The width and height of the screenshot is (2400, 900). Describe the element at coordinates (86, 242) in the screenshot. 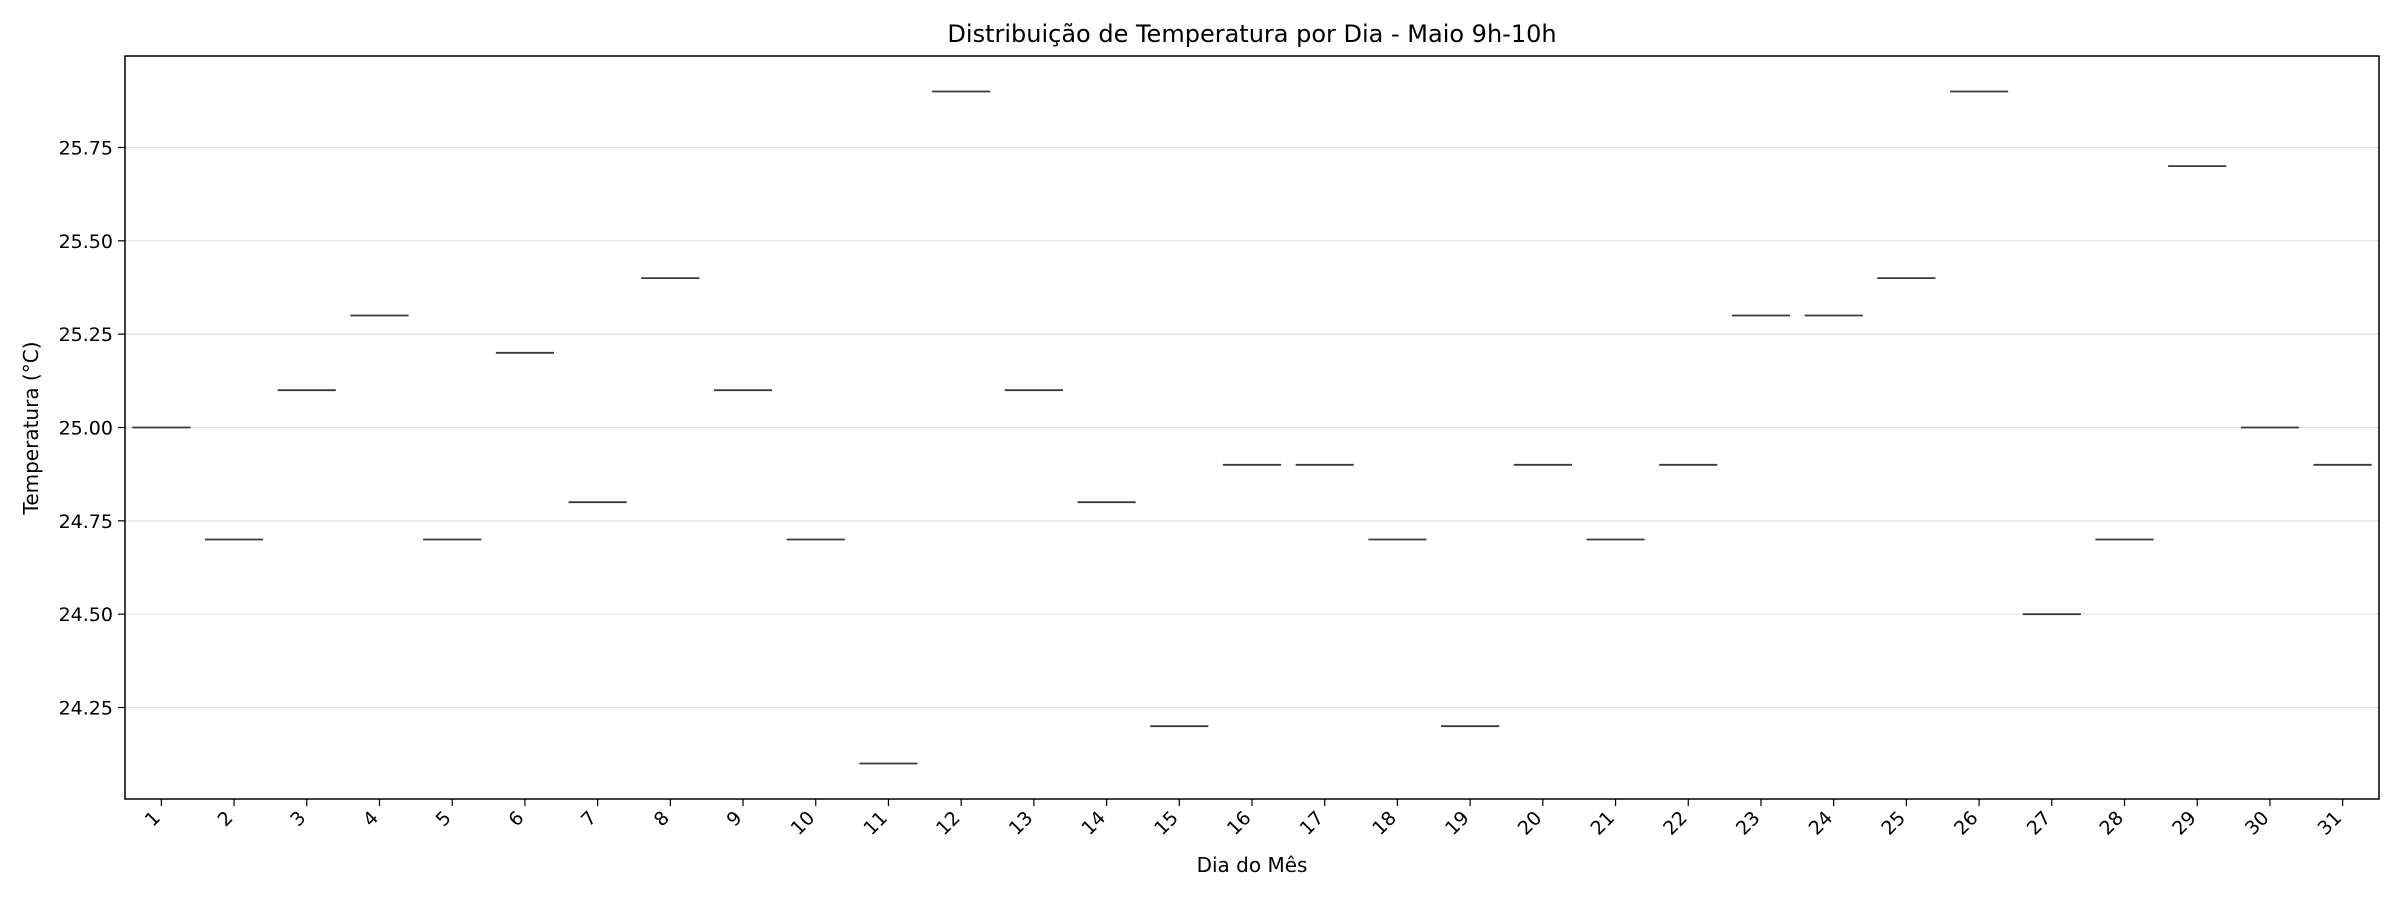

I see `y-tick-label: 25.50` at that location.